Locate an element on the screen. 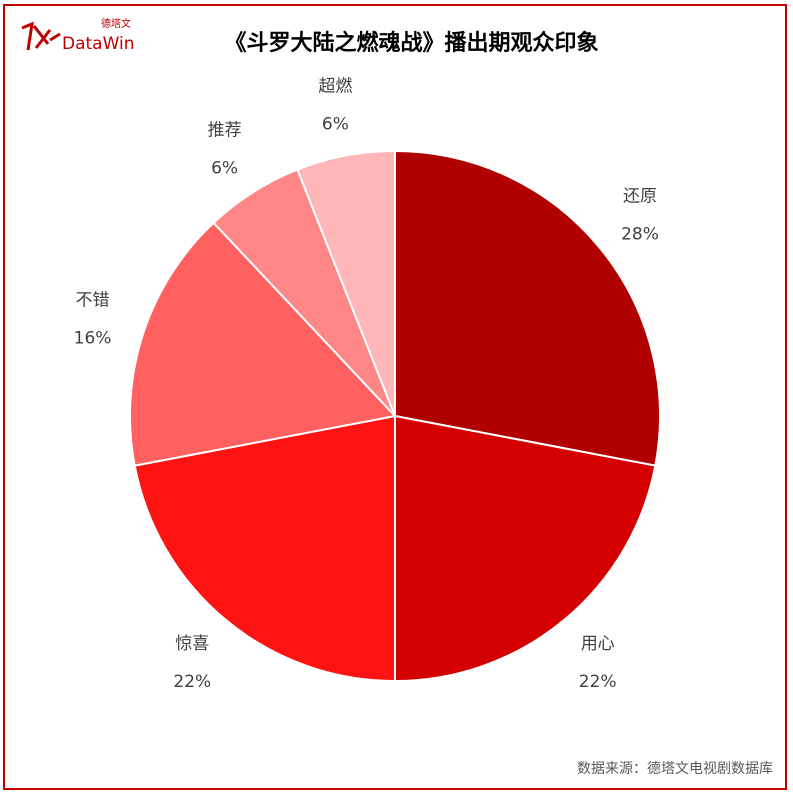 The height and width of the screenshot is (798, 793). data-source: 数据来源：德塔文电视剧数据库 is located at coordinates (675, 769).